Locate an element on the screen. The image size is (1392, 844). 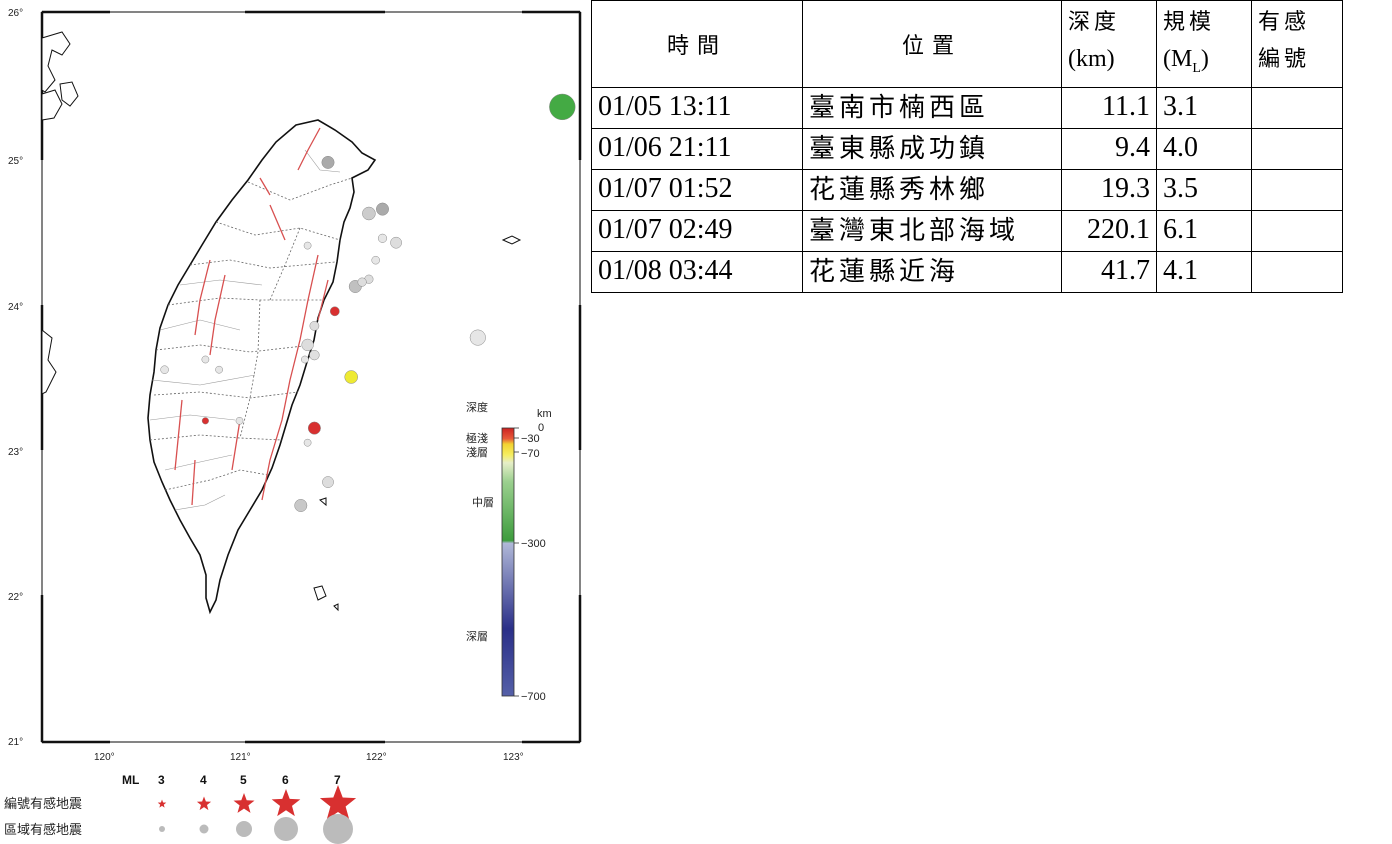
cell-magnitude: 3.5 is located at coordinates (1204, 189).